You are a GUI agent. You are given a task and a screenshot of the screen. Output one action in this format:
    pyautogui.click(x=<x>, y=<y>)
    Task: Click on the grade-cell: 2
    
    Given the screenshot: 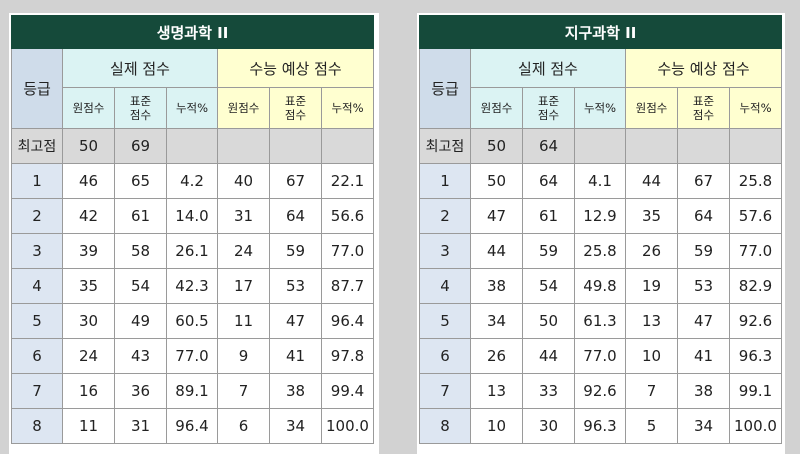 What is the action you would take?
    pyautogui.click(x=445, y=216)
    